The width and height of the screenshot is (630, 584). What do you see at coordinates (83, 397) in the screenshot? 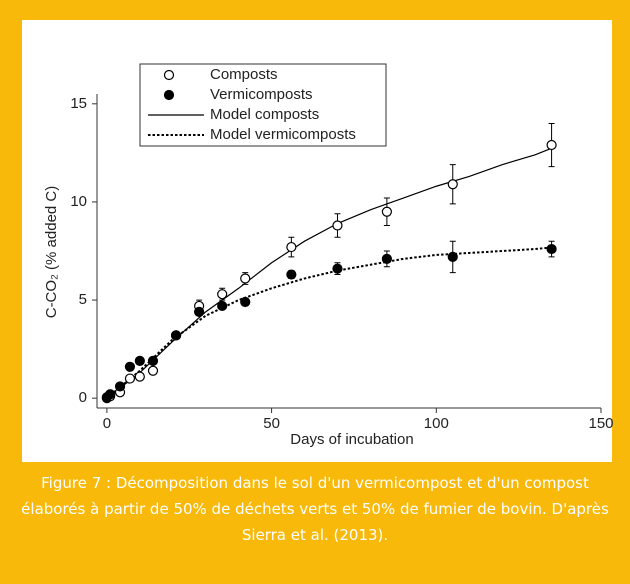
I see `y-tick-label: 0` at bounding box center [83, 397].